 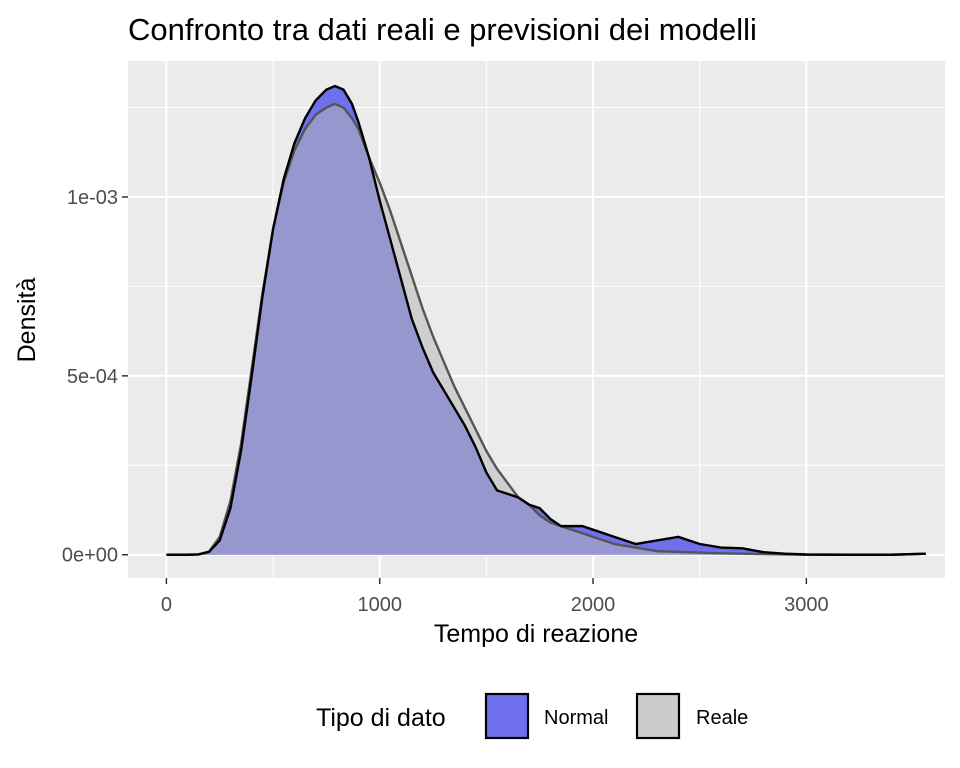 I want to click on y-tick-label: 1e-03, so click(x=92, y=198).